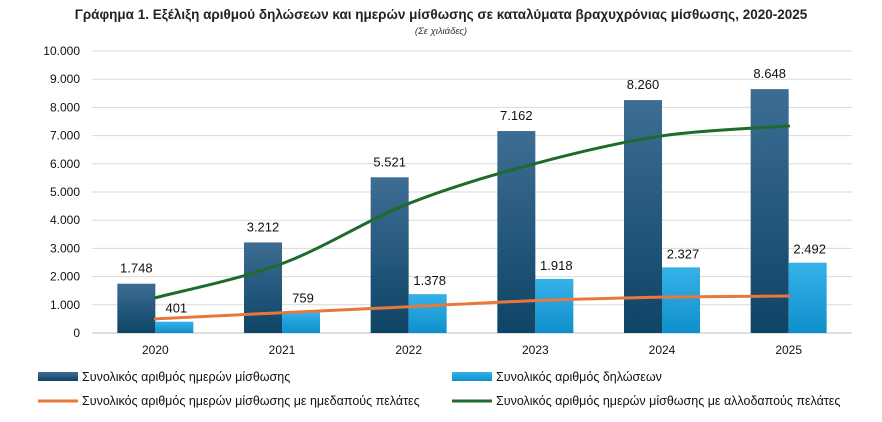 The width and height of the screenshot is (882, 422). What do you see at coordinates (65, 192) in the screenshot?
I see `y-tick-label: 5.000` at bounding box center [65, 192].